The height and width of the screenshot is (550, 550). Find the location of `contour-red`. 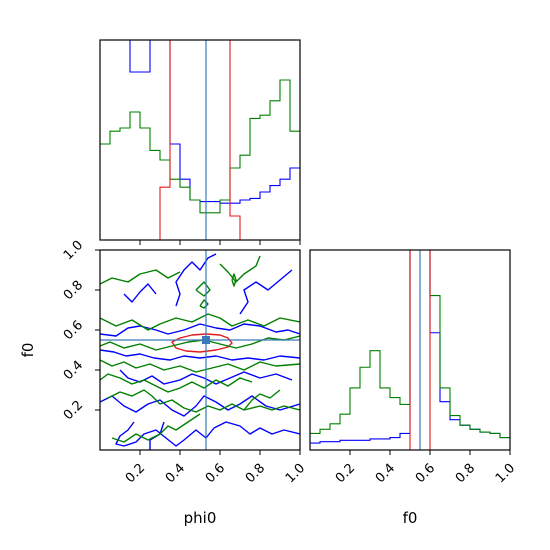

contour-red is located at coordinates (202, 343).